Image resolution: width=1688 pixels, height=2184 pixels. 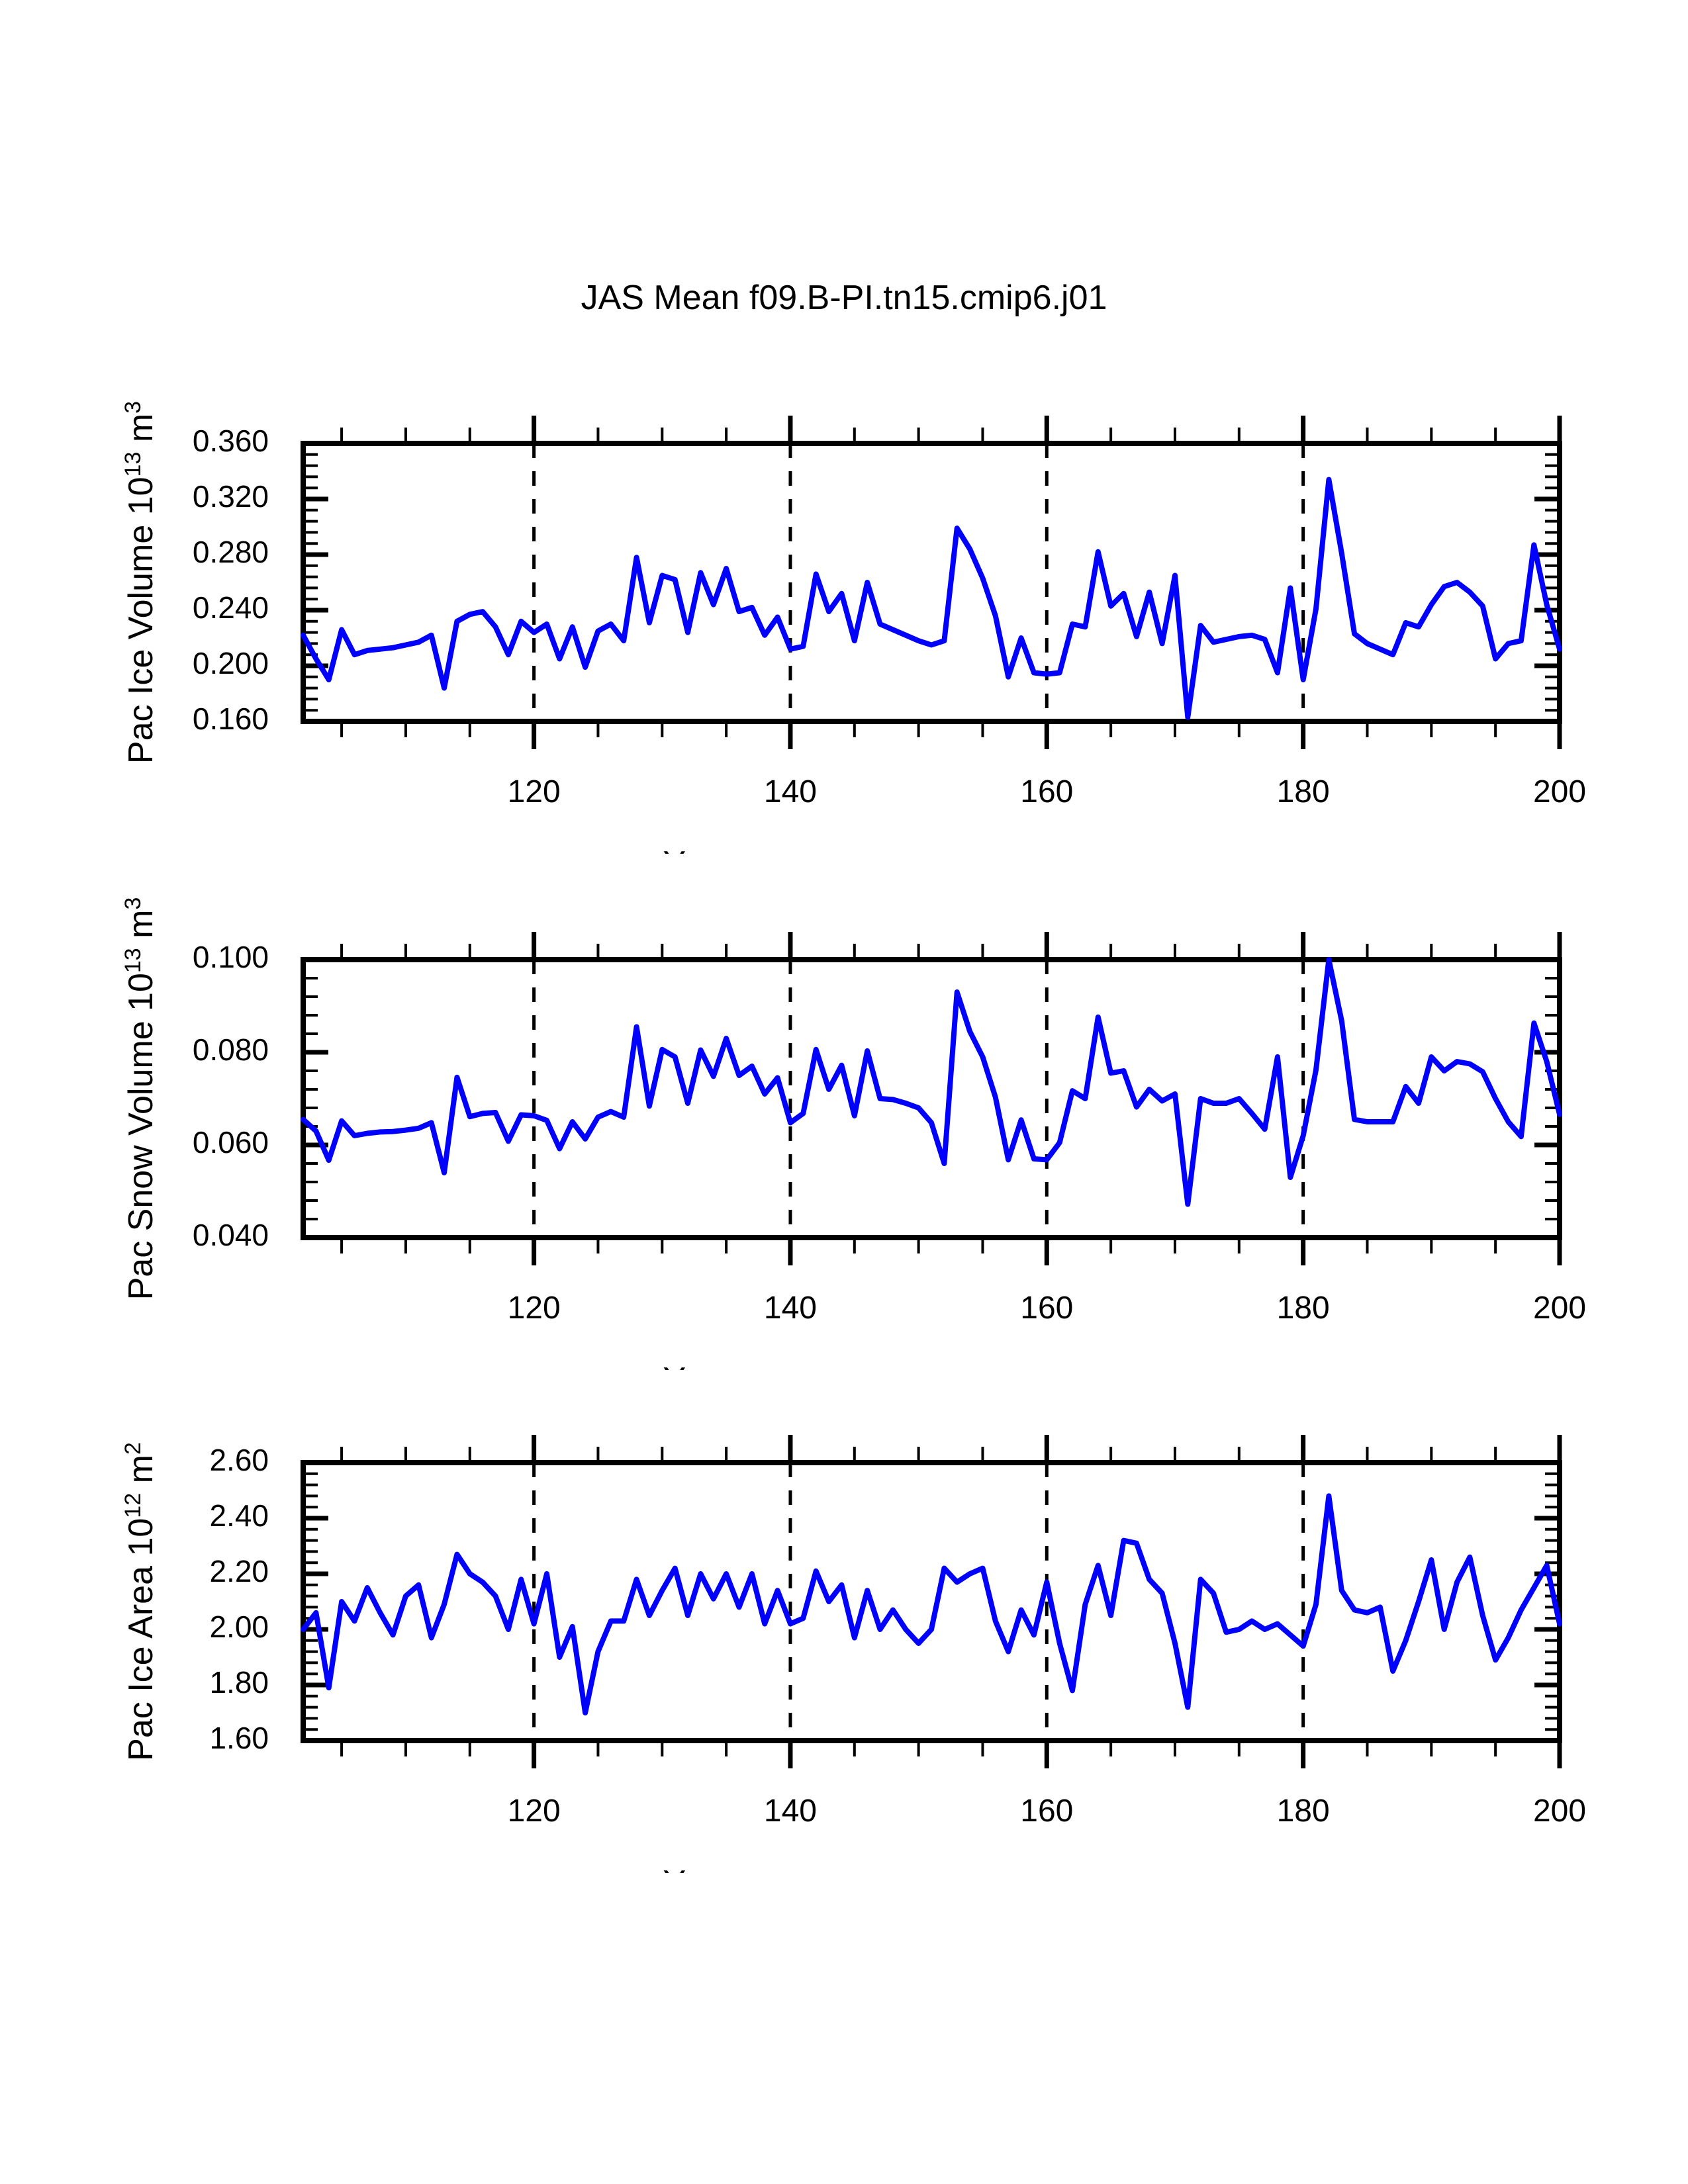 I want to click on ytick-label: 2.20, so click(x=239, y=1571).